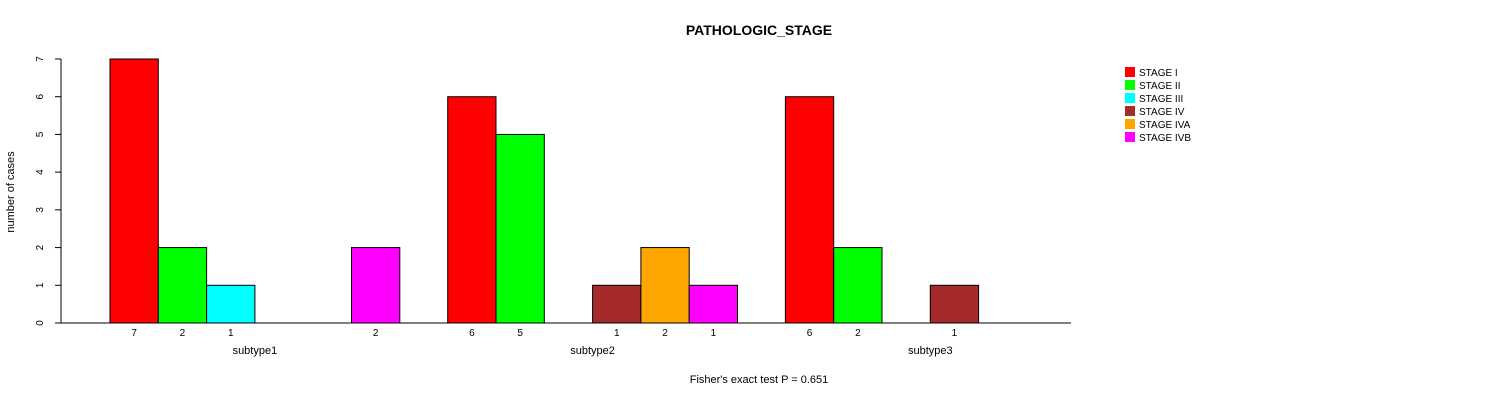  Describe the element at coordinates (1165, 125) in the screenshot. I see `legend-label: STAGE IVA` at that location.